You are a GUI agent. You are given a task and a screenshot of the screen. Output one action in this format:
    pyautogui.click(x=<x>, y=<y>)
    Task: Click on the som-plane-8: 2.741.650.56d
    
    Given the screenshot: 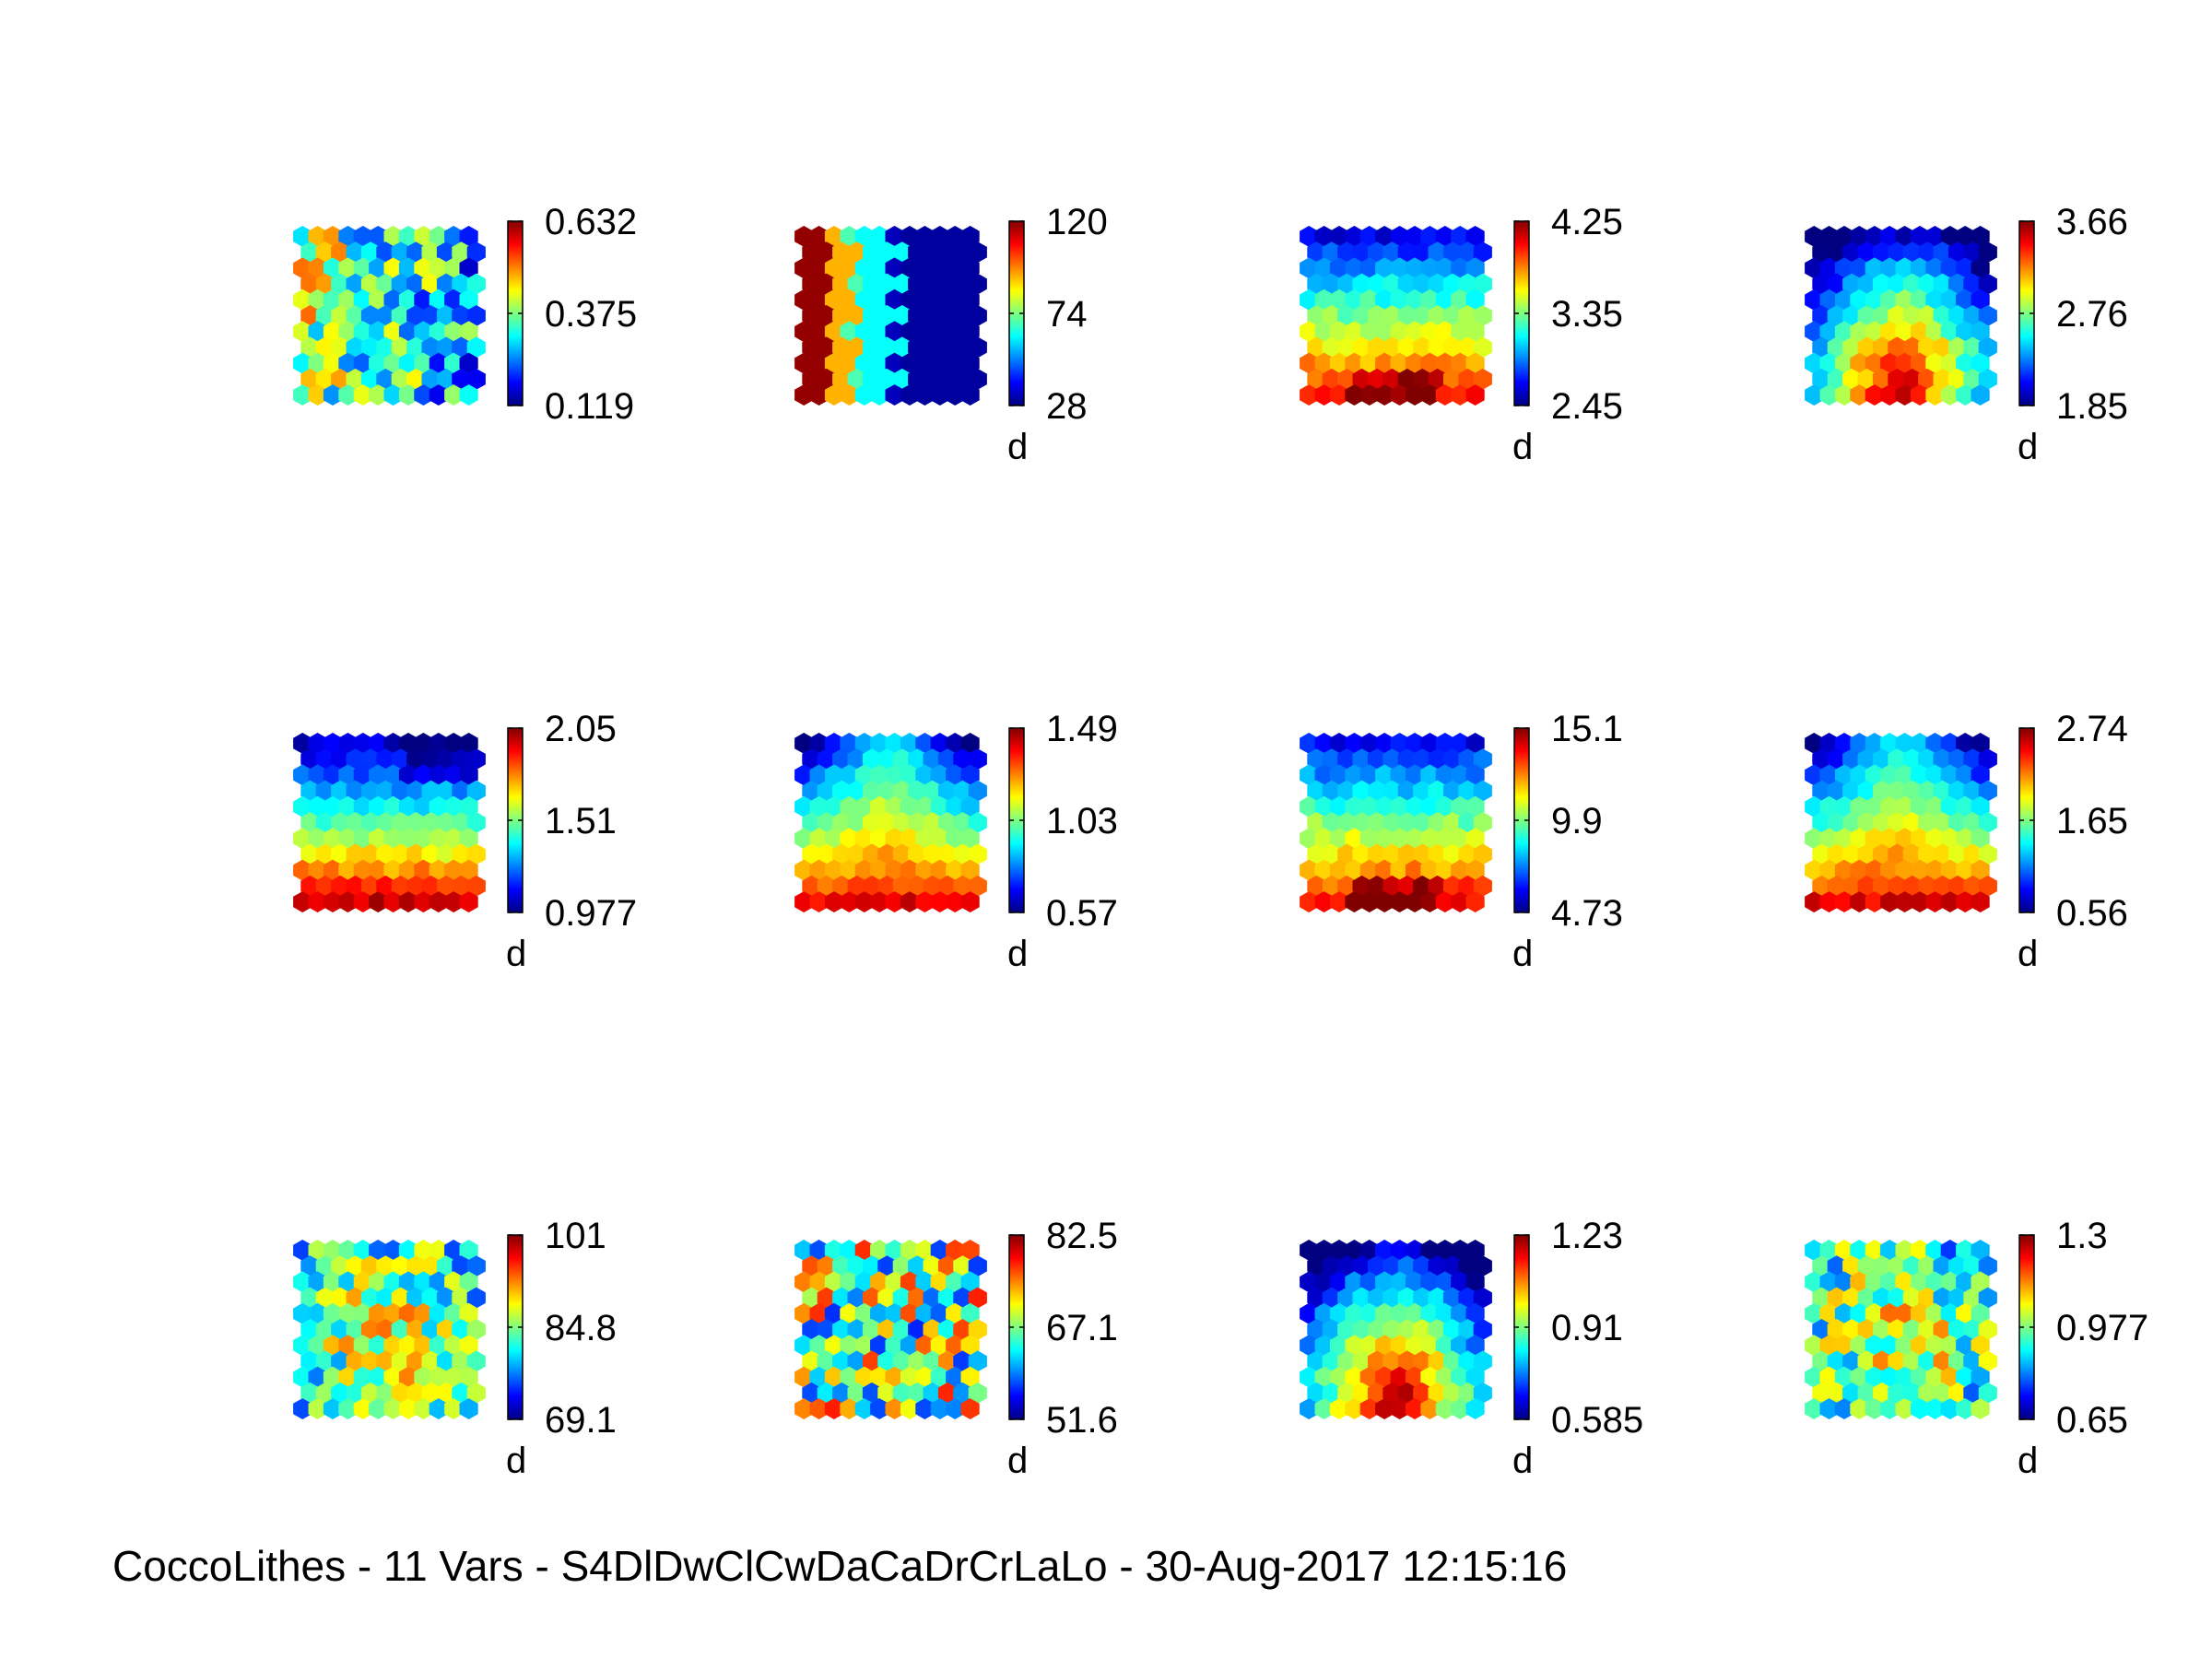 What is the action you would take?
    pyautogui.click(x=1966, y=841)
    